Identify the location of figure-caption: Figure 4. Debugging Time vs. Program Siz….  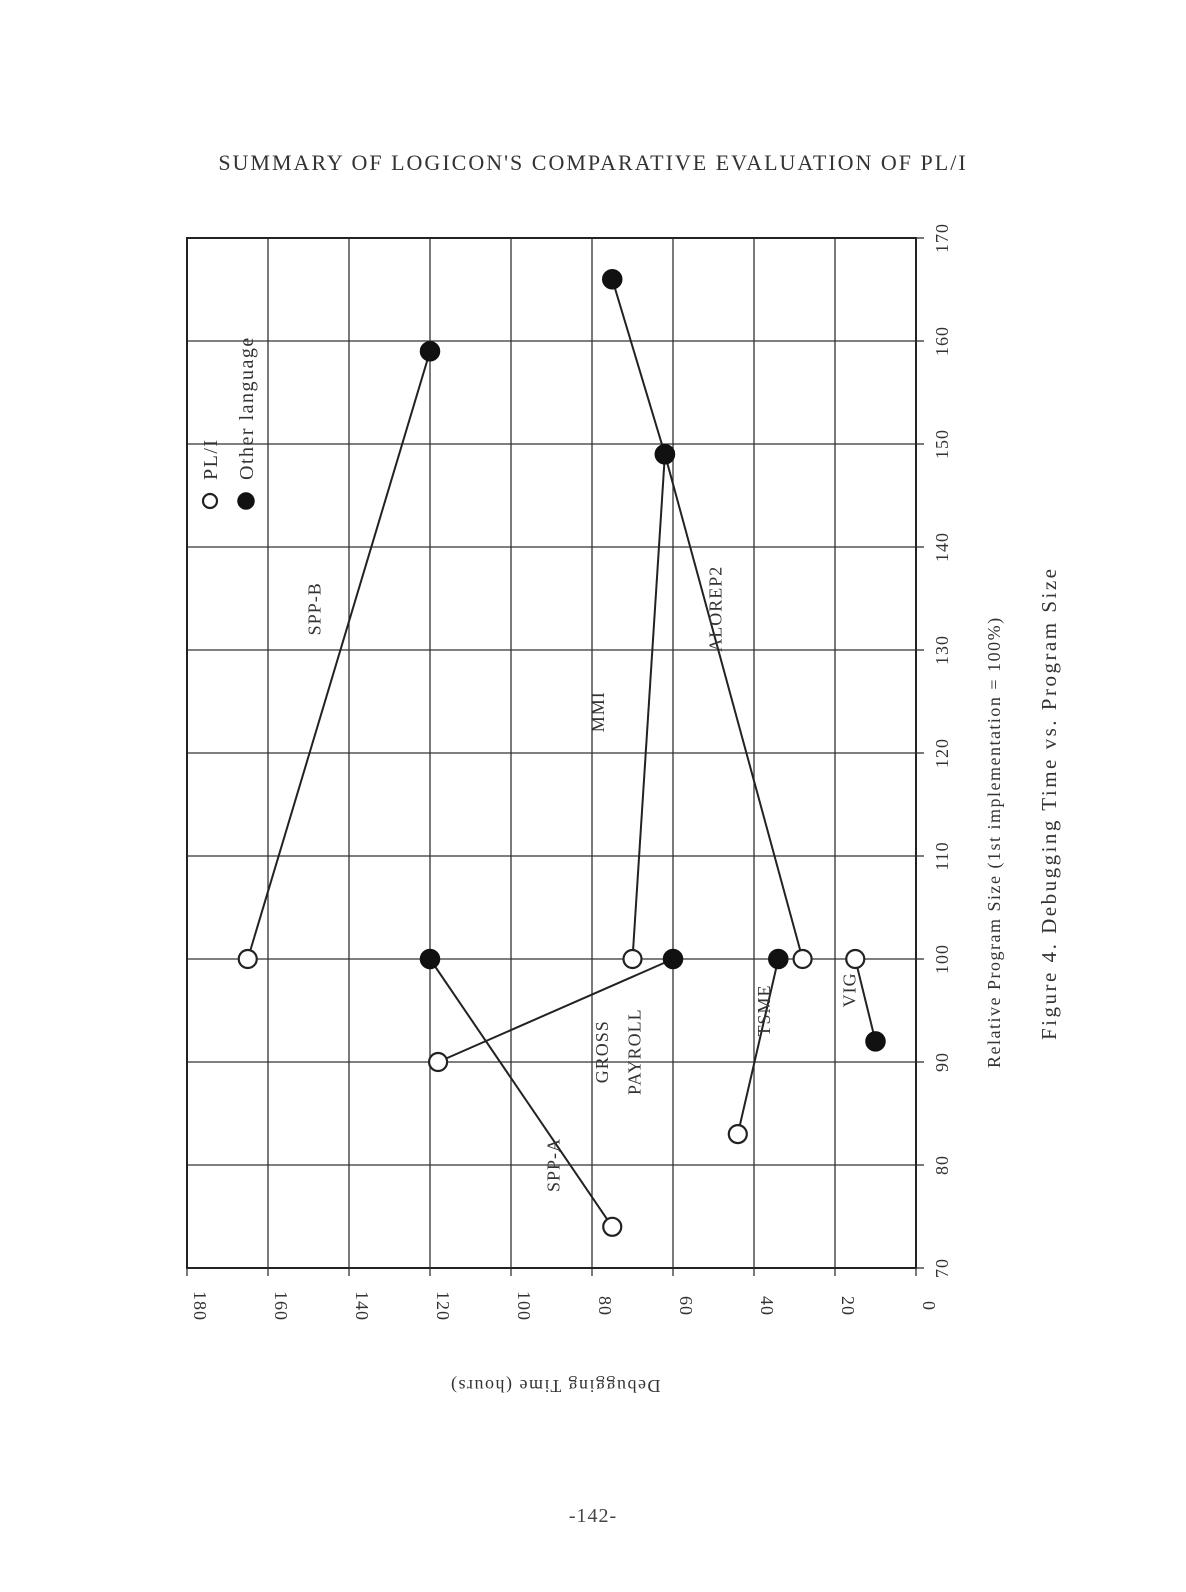
(1049, 804).